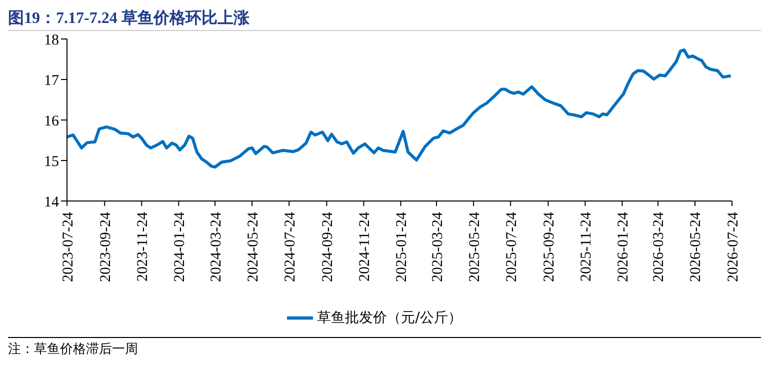 The width and height of the screenshot is (769, 366). Describe the element at coordinates (512, 247) in the screenshot. I see `x-tick-label: 2025-07-24` at that location.